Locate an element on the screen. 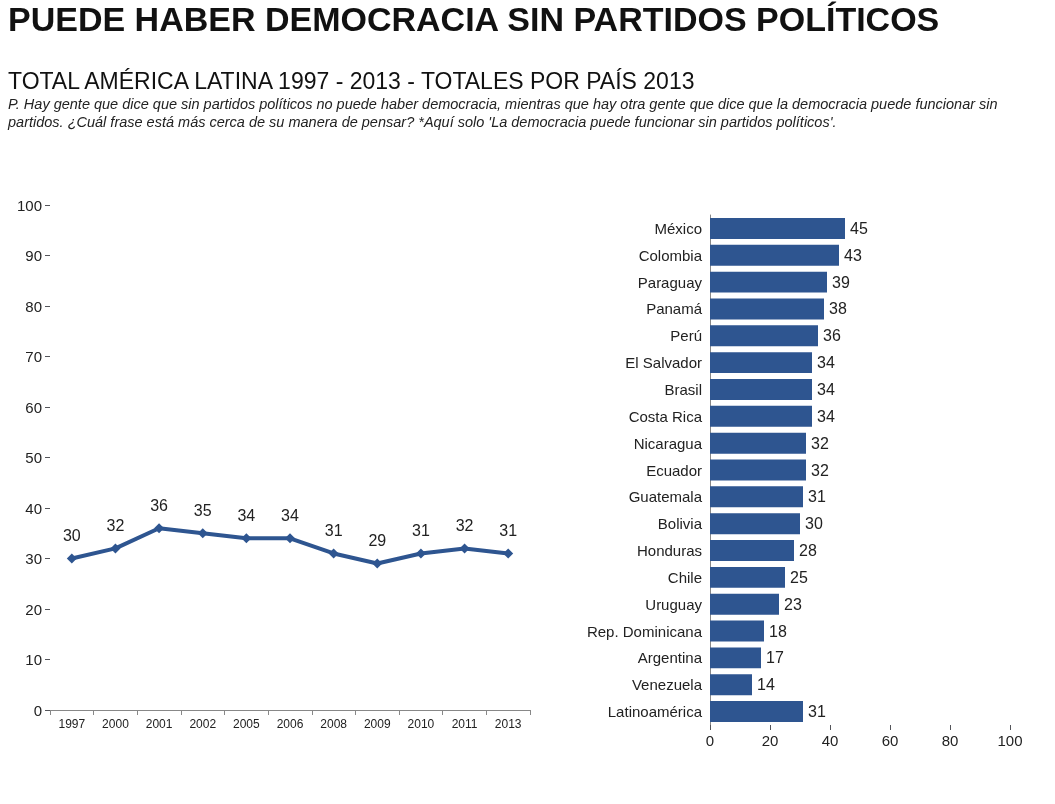 The image size is (1055, 804). y-tick-label: Ecuador is located at coordinates (674, 470).